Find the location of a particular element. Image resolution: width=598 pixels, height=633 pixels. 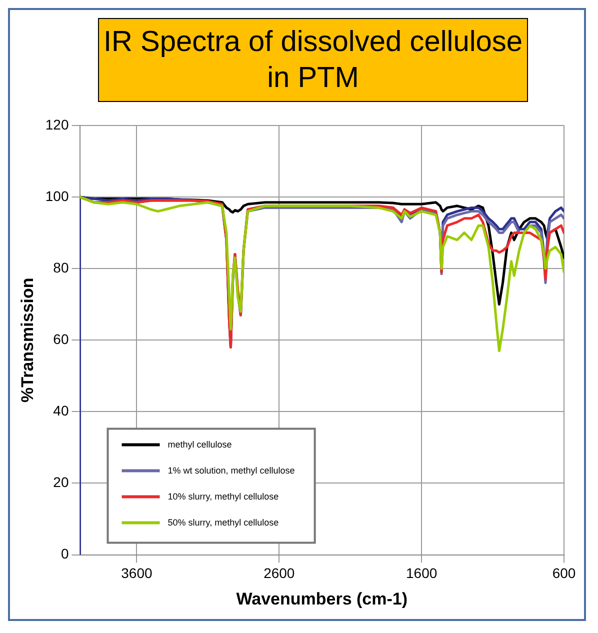

x-axis-title: Wavenumbers (cm-1) is located at coordinates (322, 598).